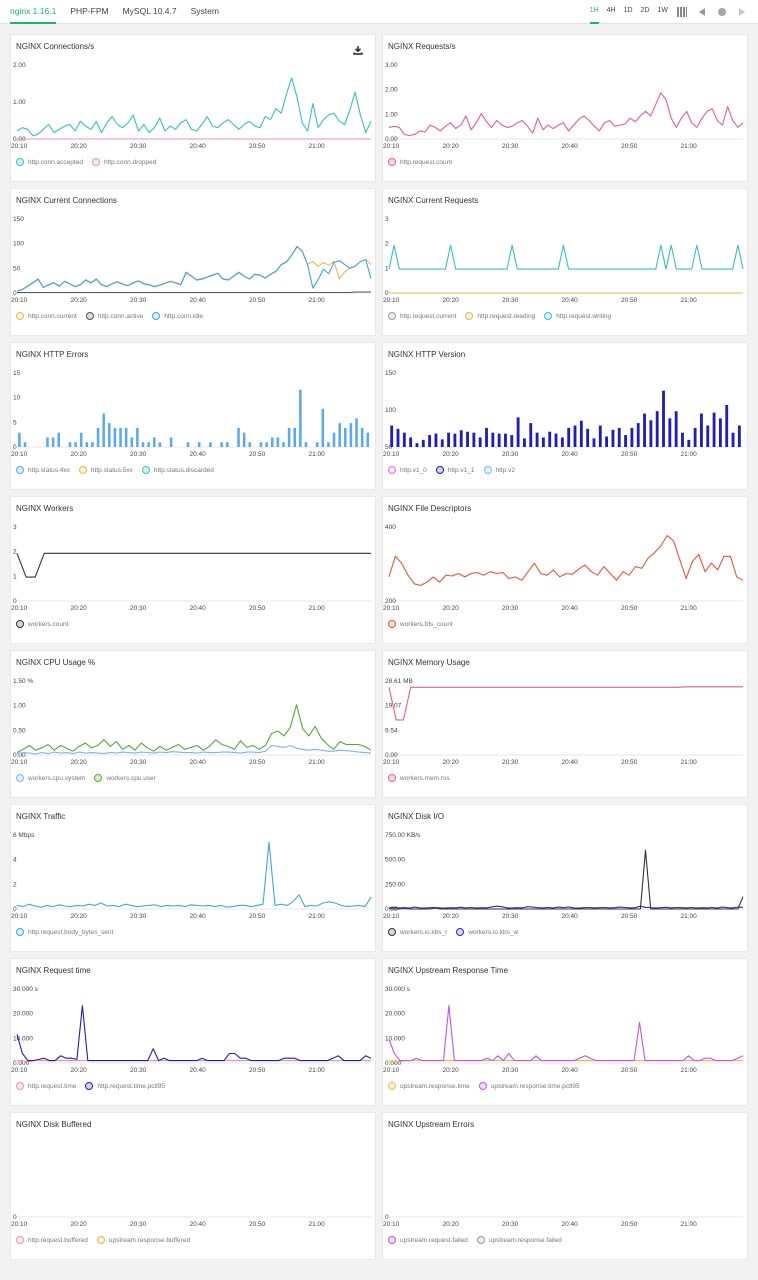  What do you see at coordinates (525, 1240) in the screenshot?
I see `legend-label: upstream.response.failed` at bounding box center [525, 1240].